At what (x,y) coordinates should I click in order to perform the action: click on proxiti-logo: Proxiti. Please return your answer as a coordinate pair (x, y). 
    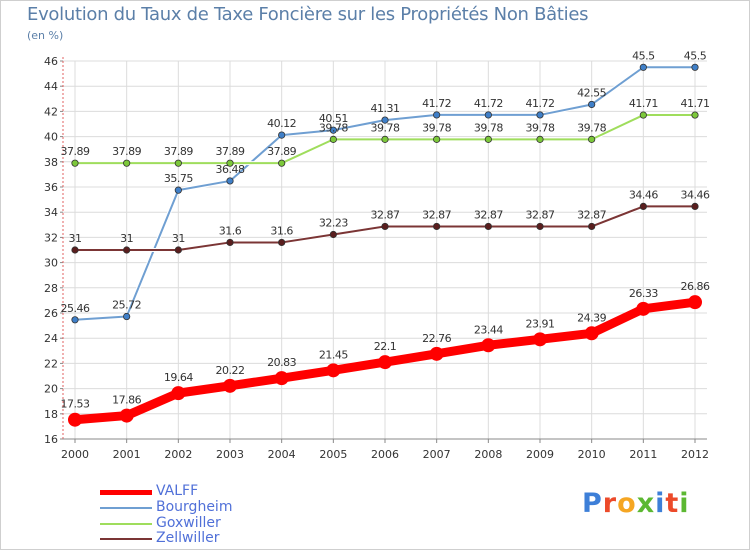
    Looking at the image, I should click on (636, 503).